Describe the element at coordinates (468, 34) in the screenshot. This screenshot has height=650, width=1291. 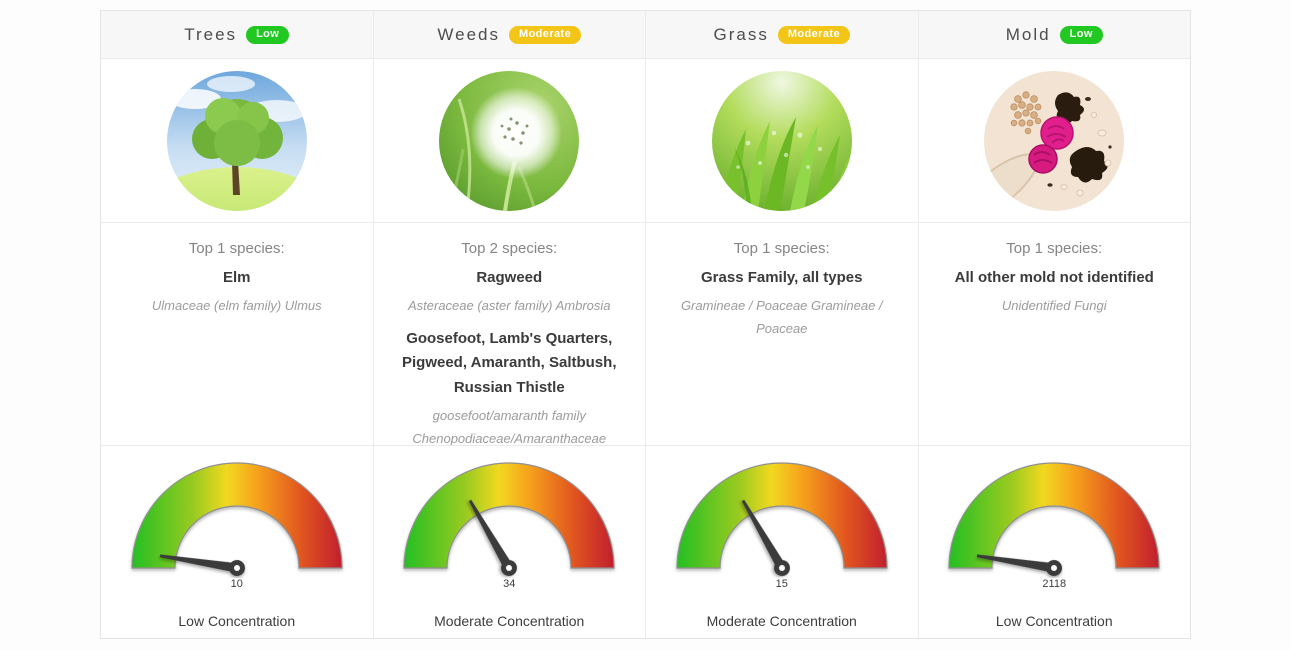
I see `weeds-title: Weeds` at that location.